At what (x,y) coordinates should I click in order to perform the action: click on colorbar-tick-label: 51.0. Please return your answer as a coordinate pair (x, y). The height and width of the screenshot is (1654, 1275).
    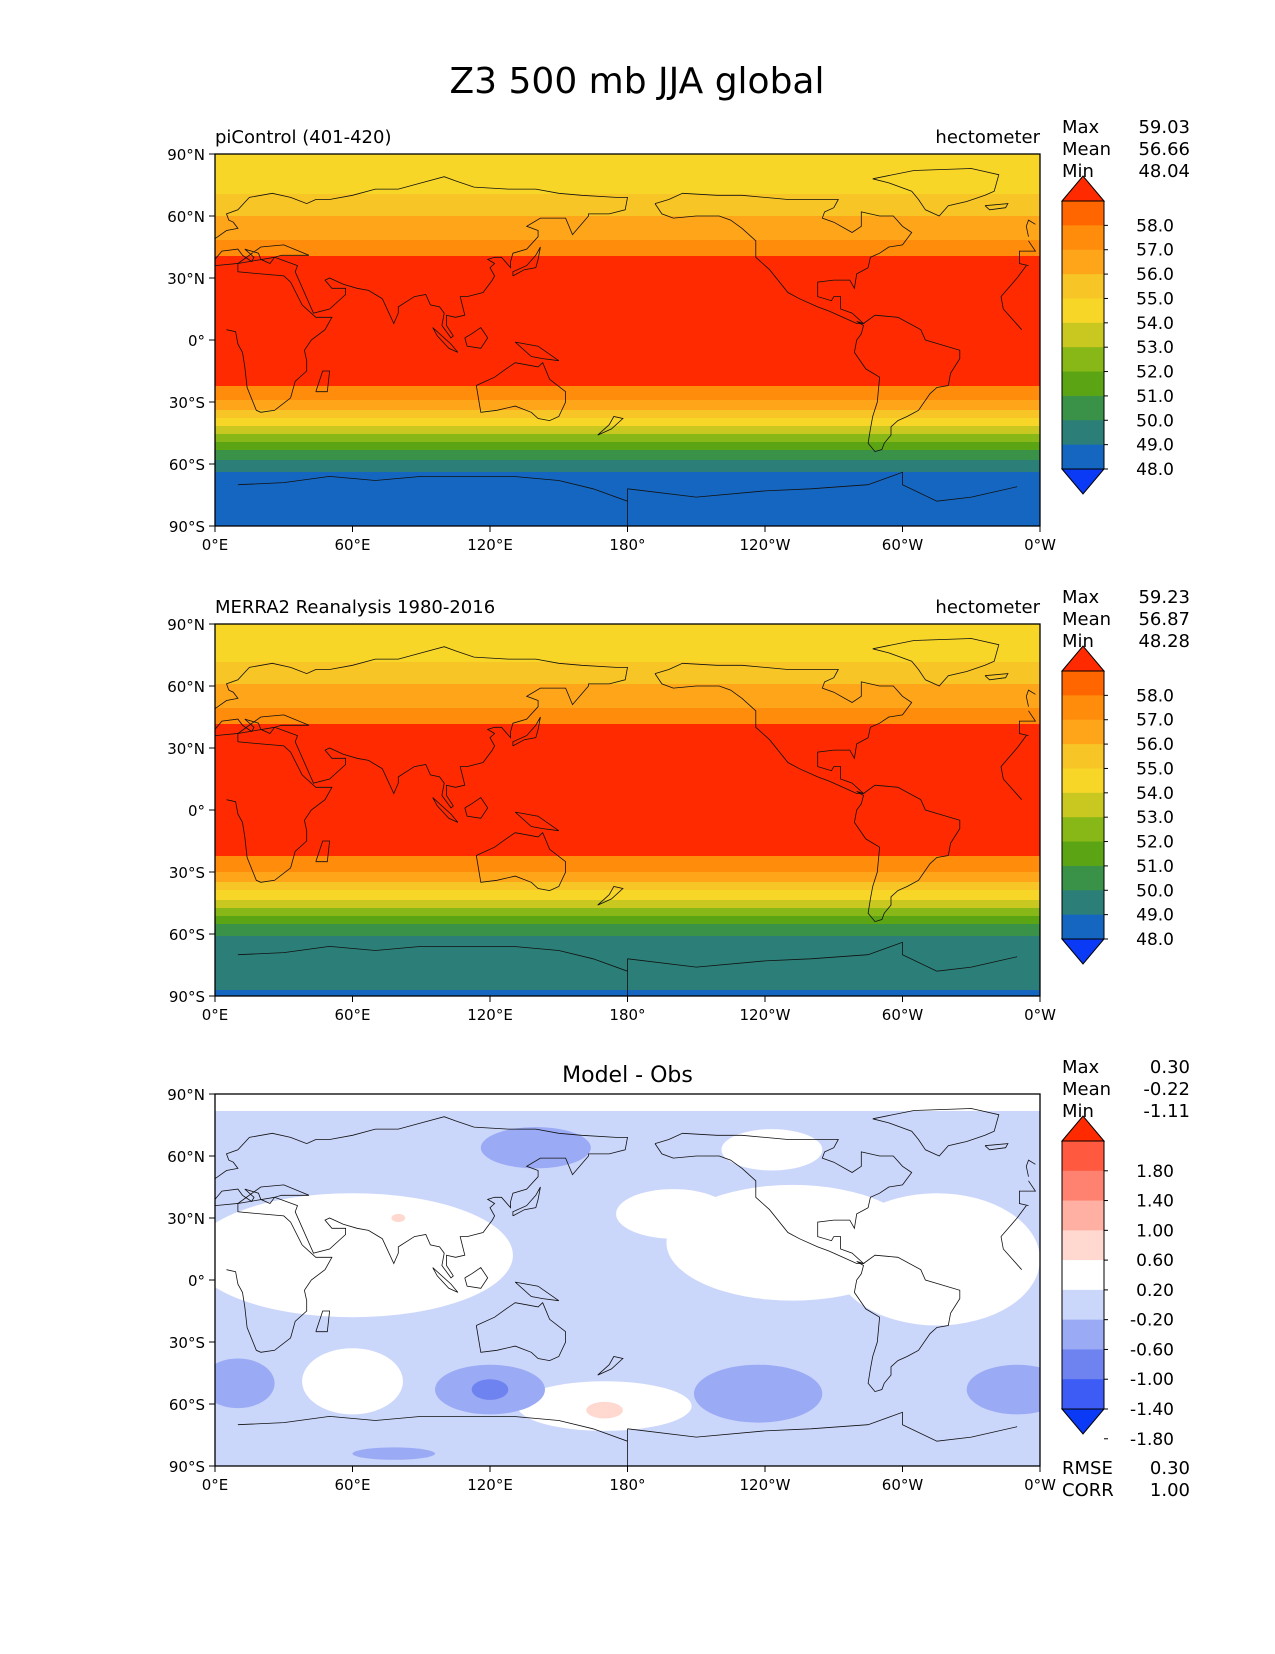
    Looking at the image, I should click on (1155, 867).